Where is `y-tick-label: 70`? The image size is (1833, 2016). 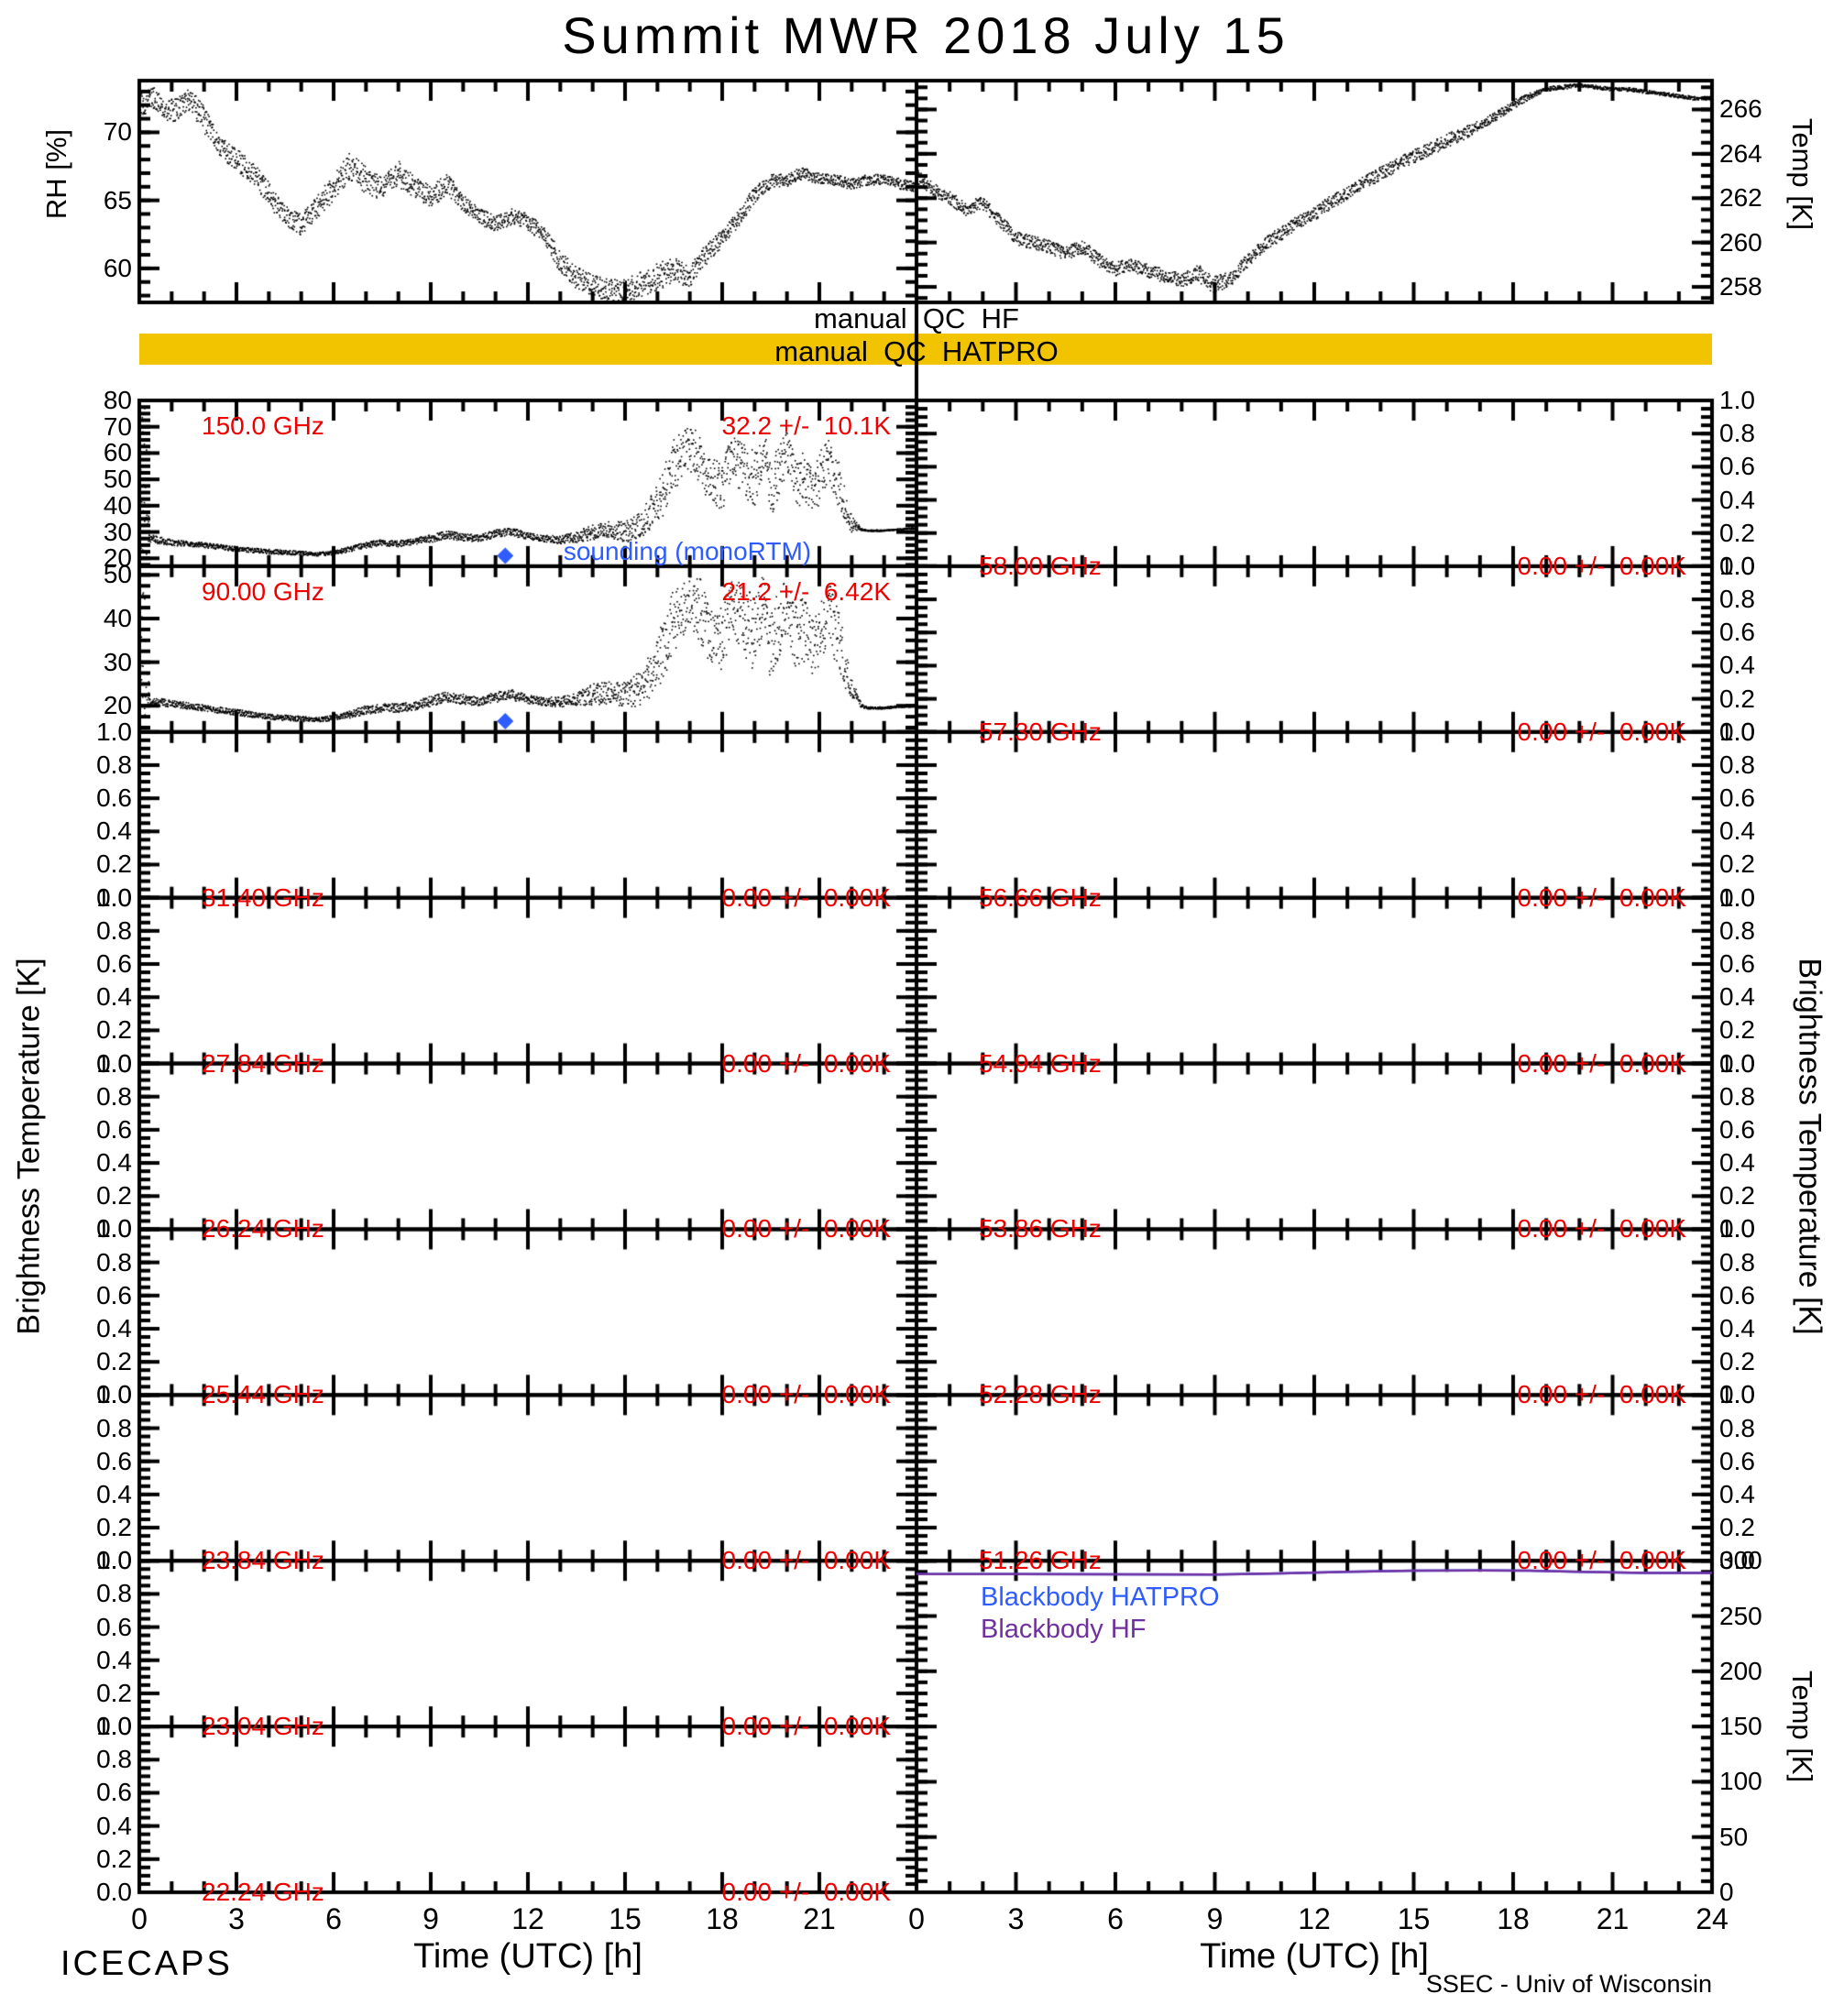
y-tick-label: 70 is located at coordinates (117, 426).